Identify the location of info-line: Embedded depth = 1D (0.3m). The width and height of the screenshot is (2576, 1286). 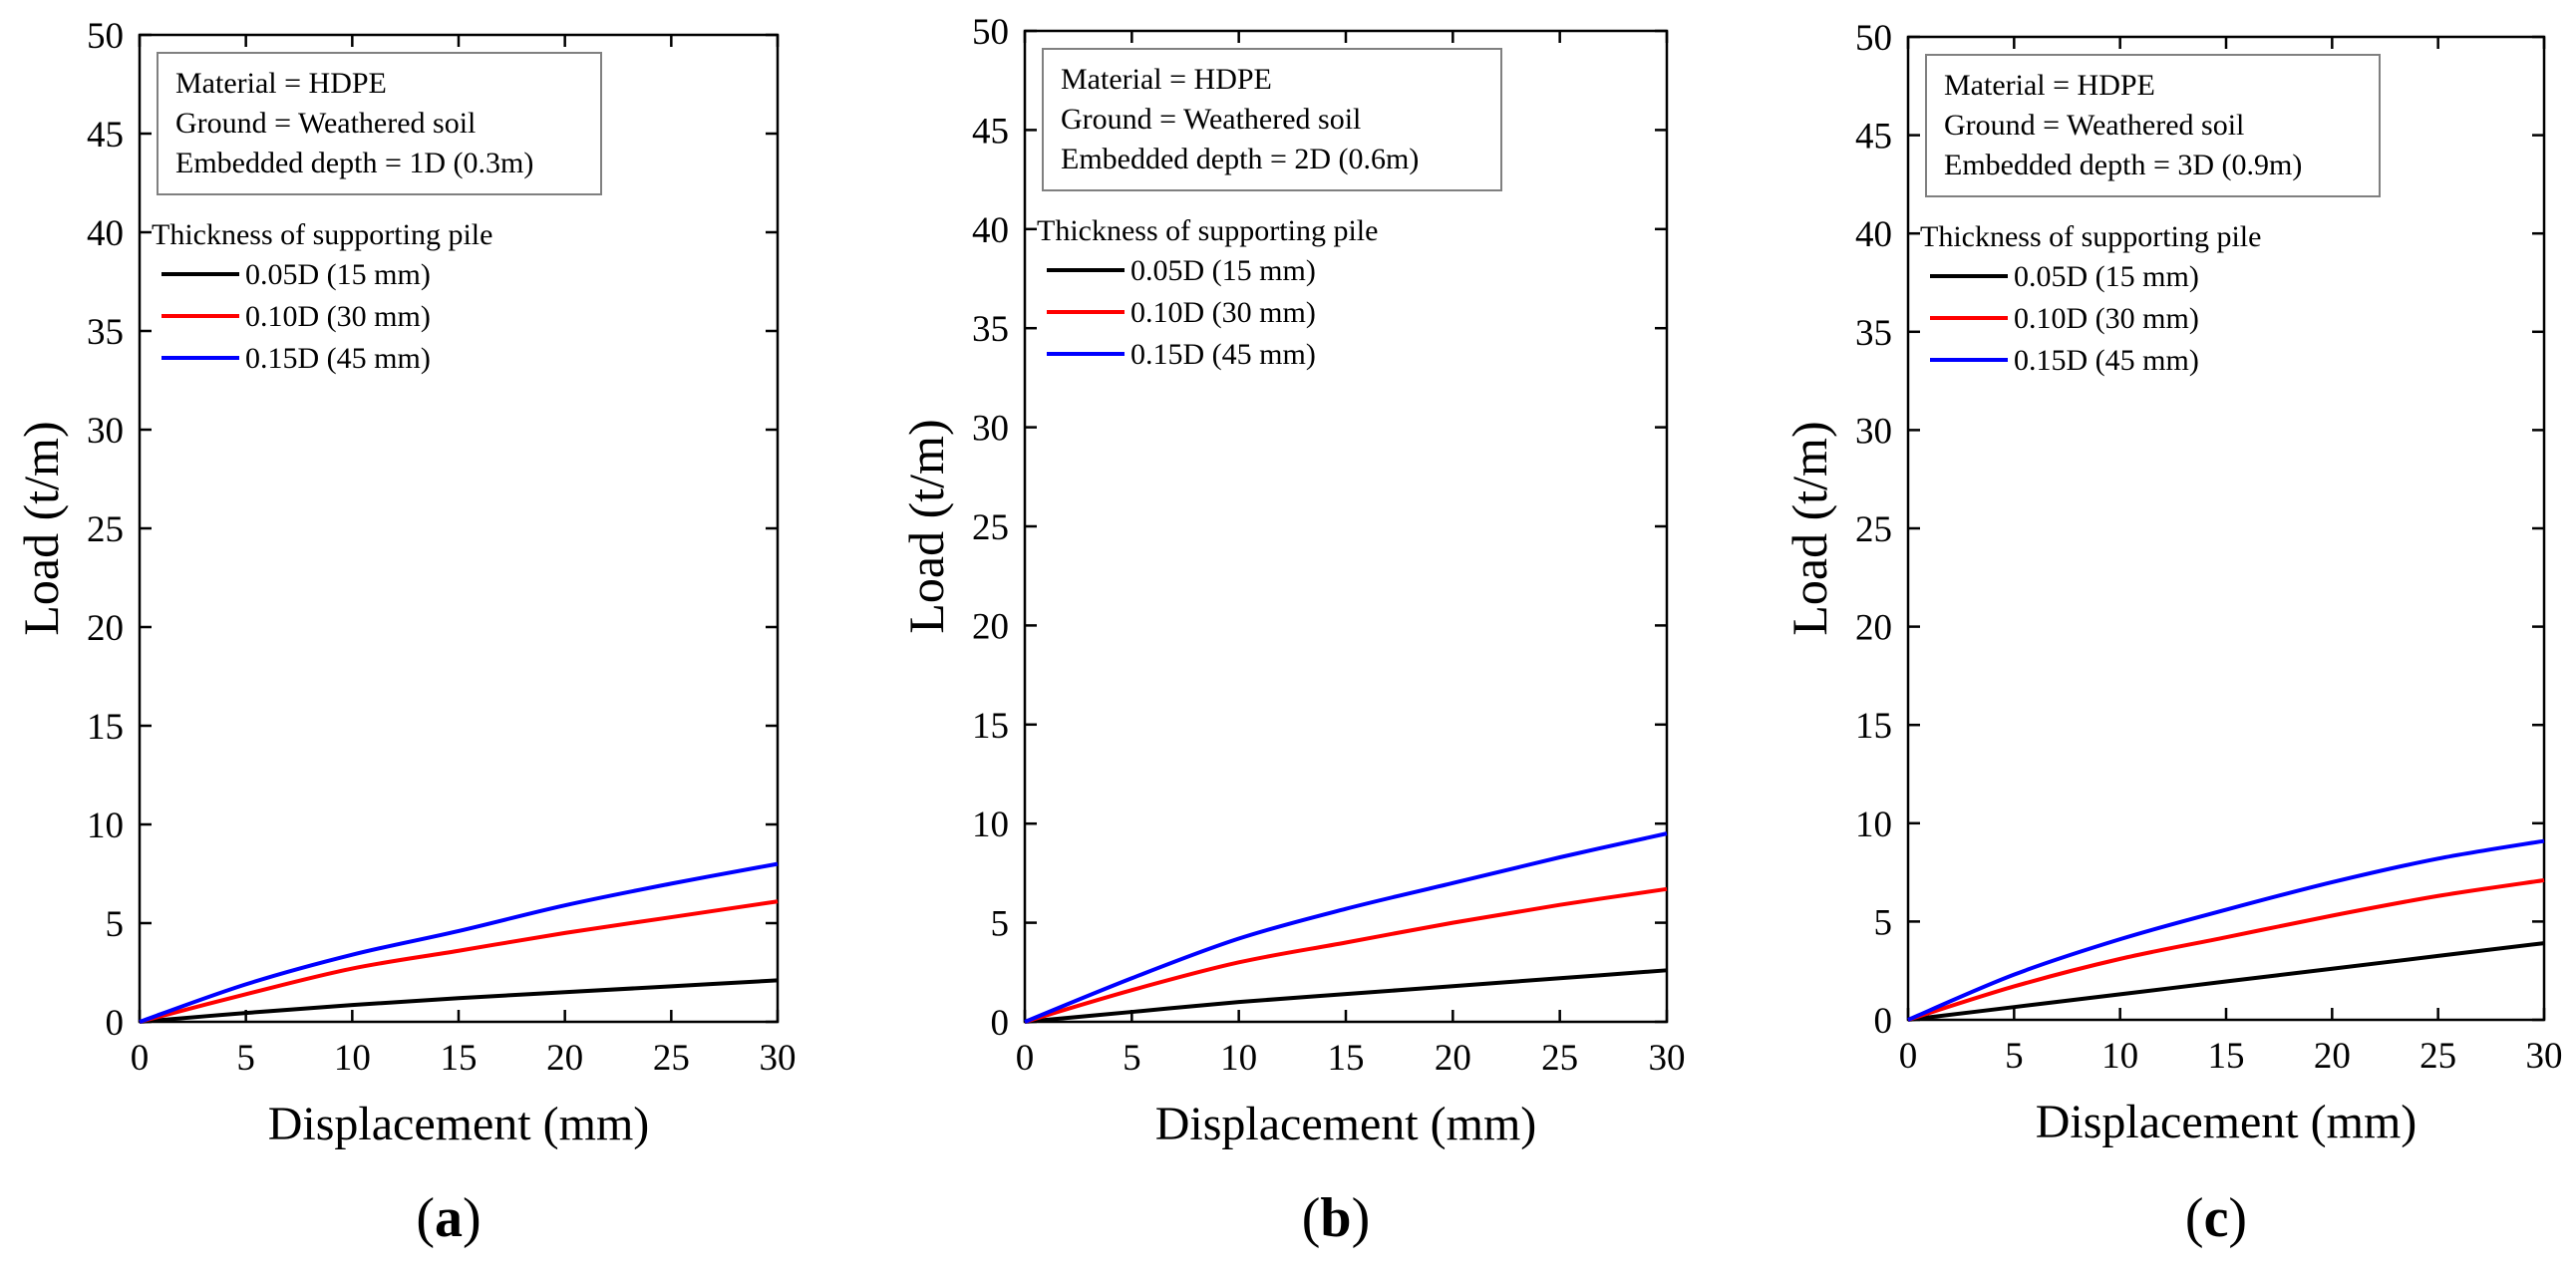
(354, 163).